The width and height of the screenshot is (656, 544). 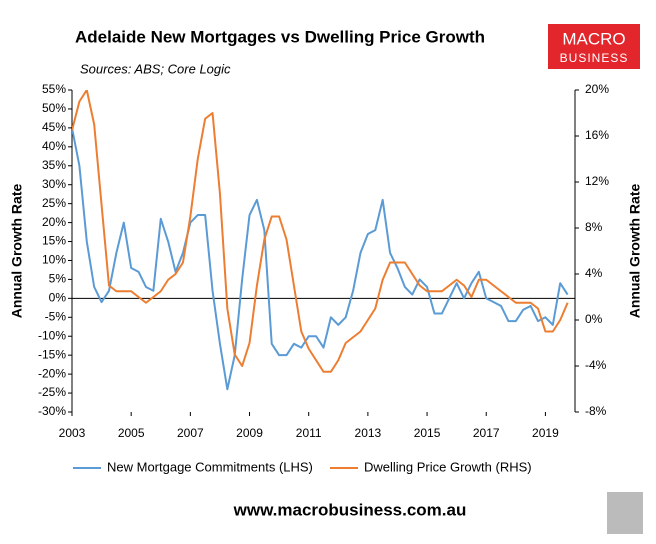 I want to click on x-tick-label: 2003, so click(x=72, y=433).